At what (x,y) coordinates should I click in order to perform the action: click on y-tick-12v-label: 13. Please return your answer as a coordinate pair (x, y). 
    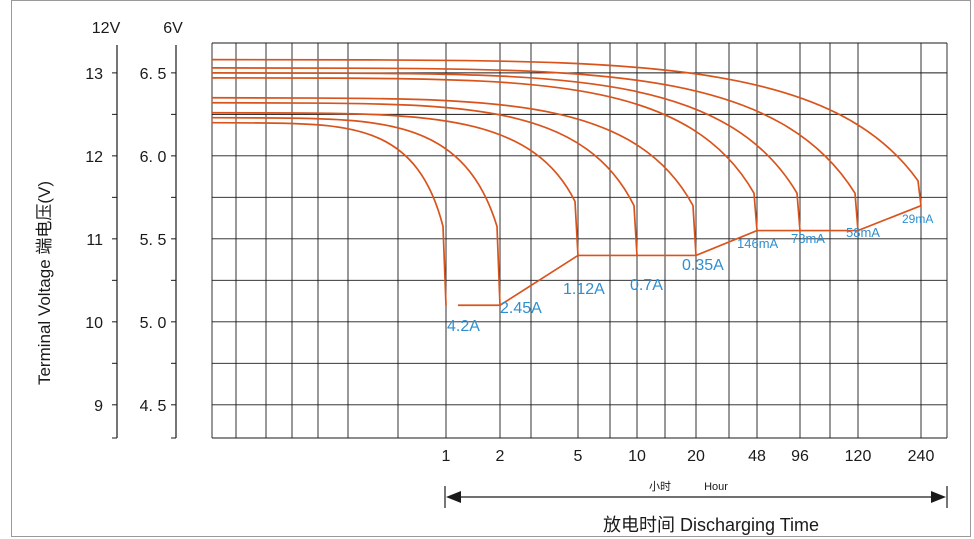
    Looking at the image, I should click on (94, 74).